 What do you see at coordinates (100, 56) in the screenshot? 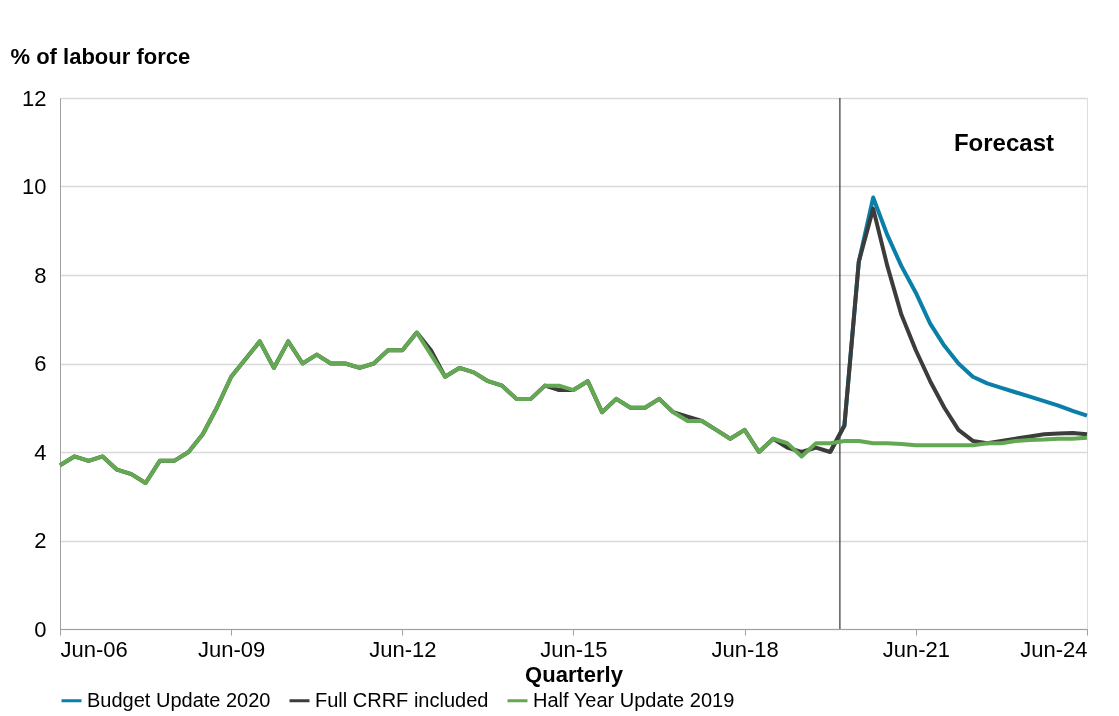
I see `y-axis-title: % of labour force` at bounding box center [100, 56].